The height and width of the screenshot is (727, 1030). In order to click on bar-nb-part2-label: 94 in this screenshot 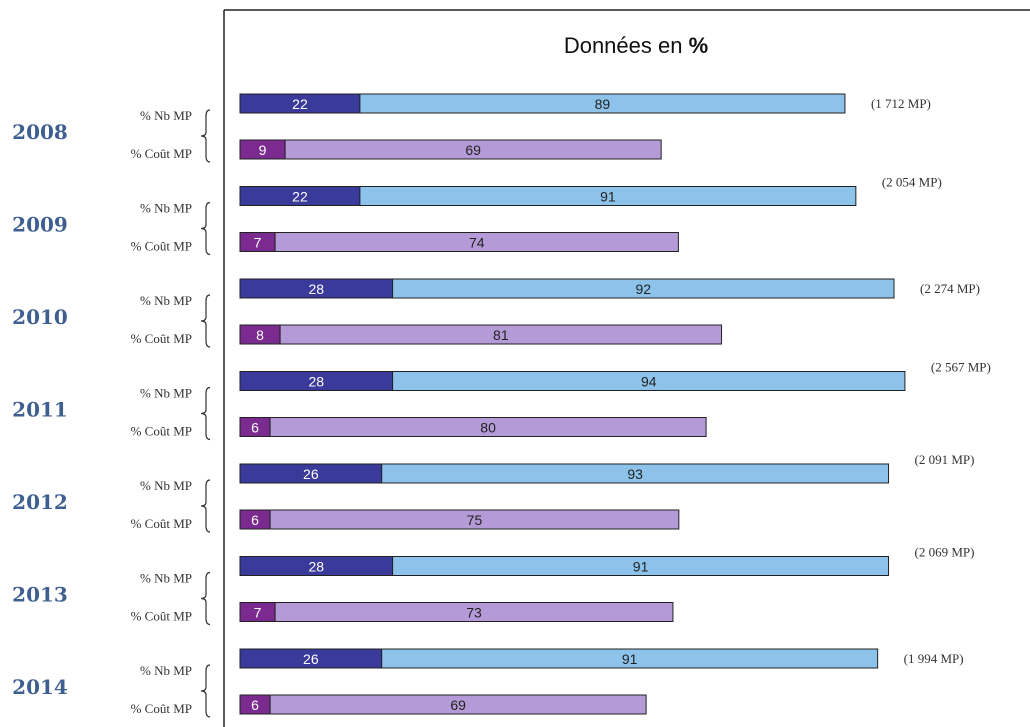, I will do `click(649, 382)`.